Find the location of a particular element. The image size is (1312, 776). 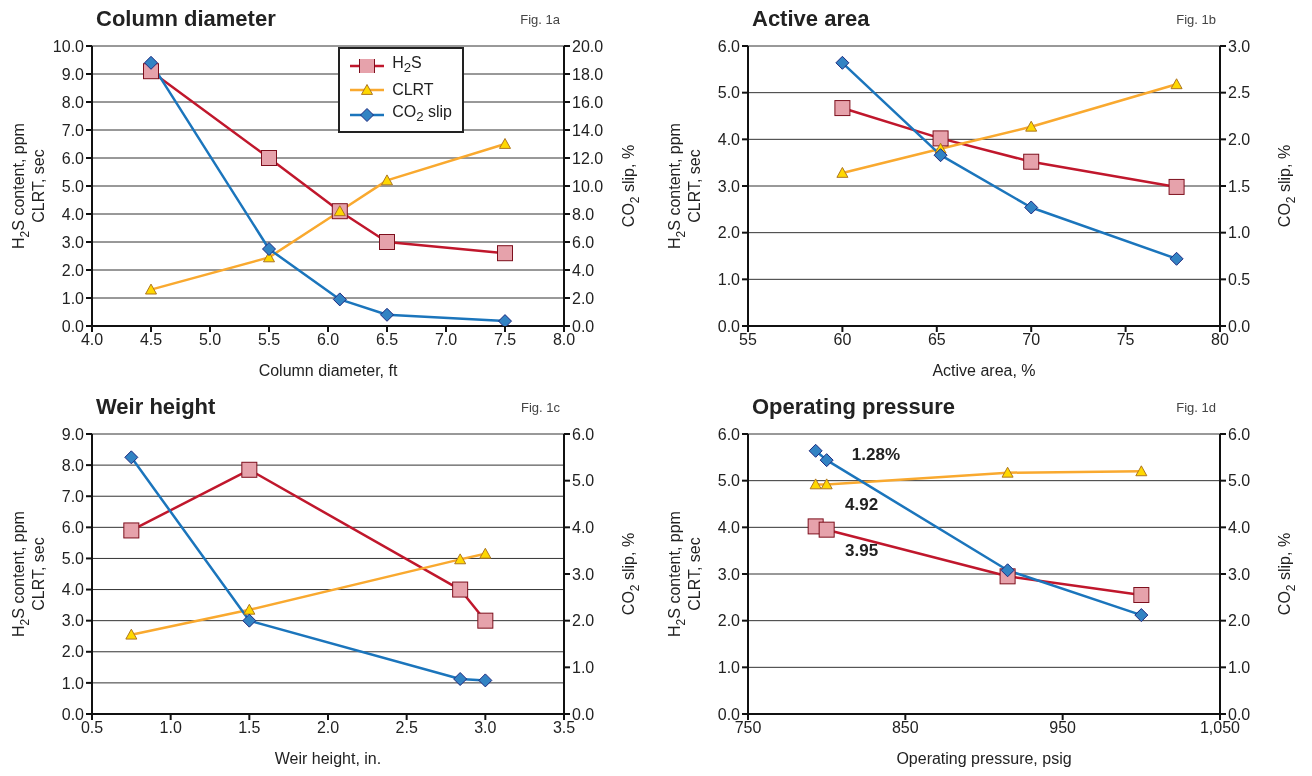

x-tick-label: 3.0 is located at coordinates (485, 728).